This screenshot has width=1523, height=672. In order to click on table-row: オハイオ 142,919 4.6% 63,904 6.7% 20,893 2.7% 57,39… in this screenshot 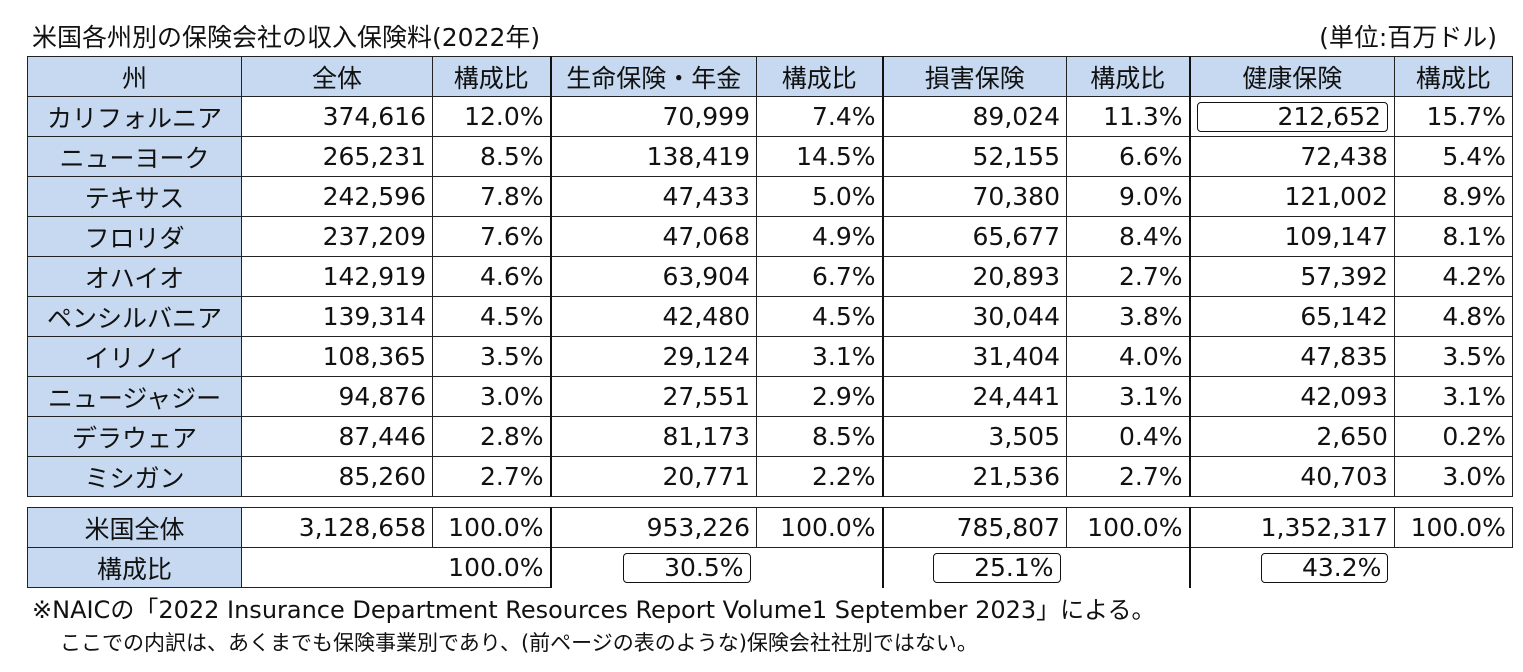, I will do `click(770, 276)`.